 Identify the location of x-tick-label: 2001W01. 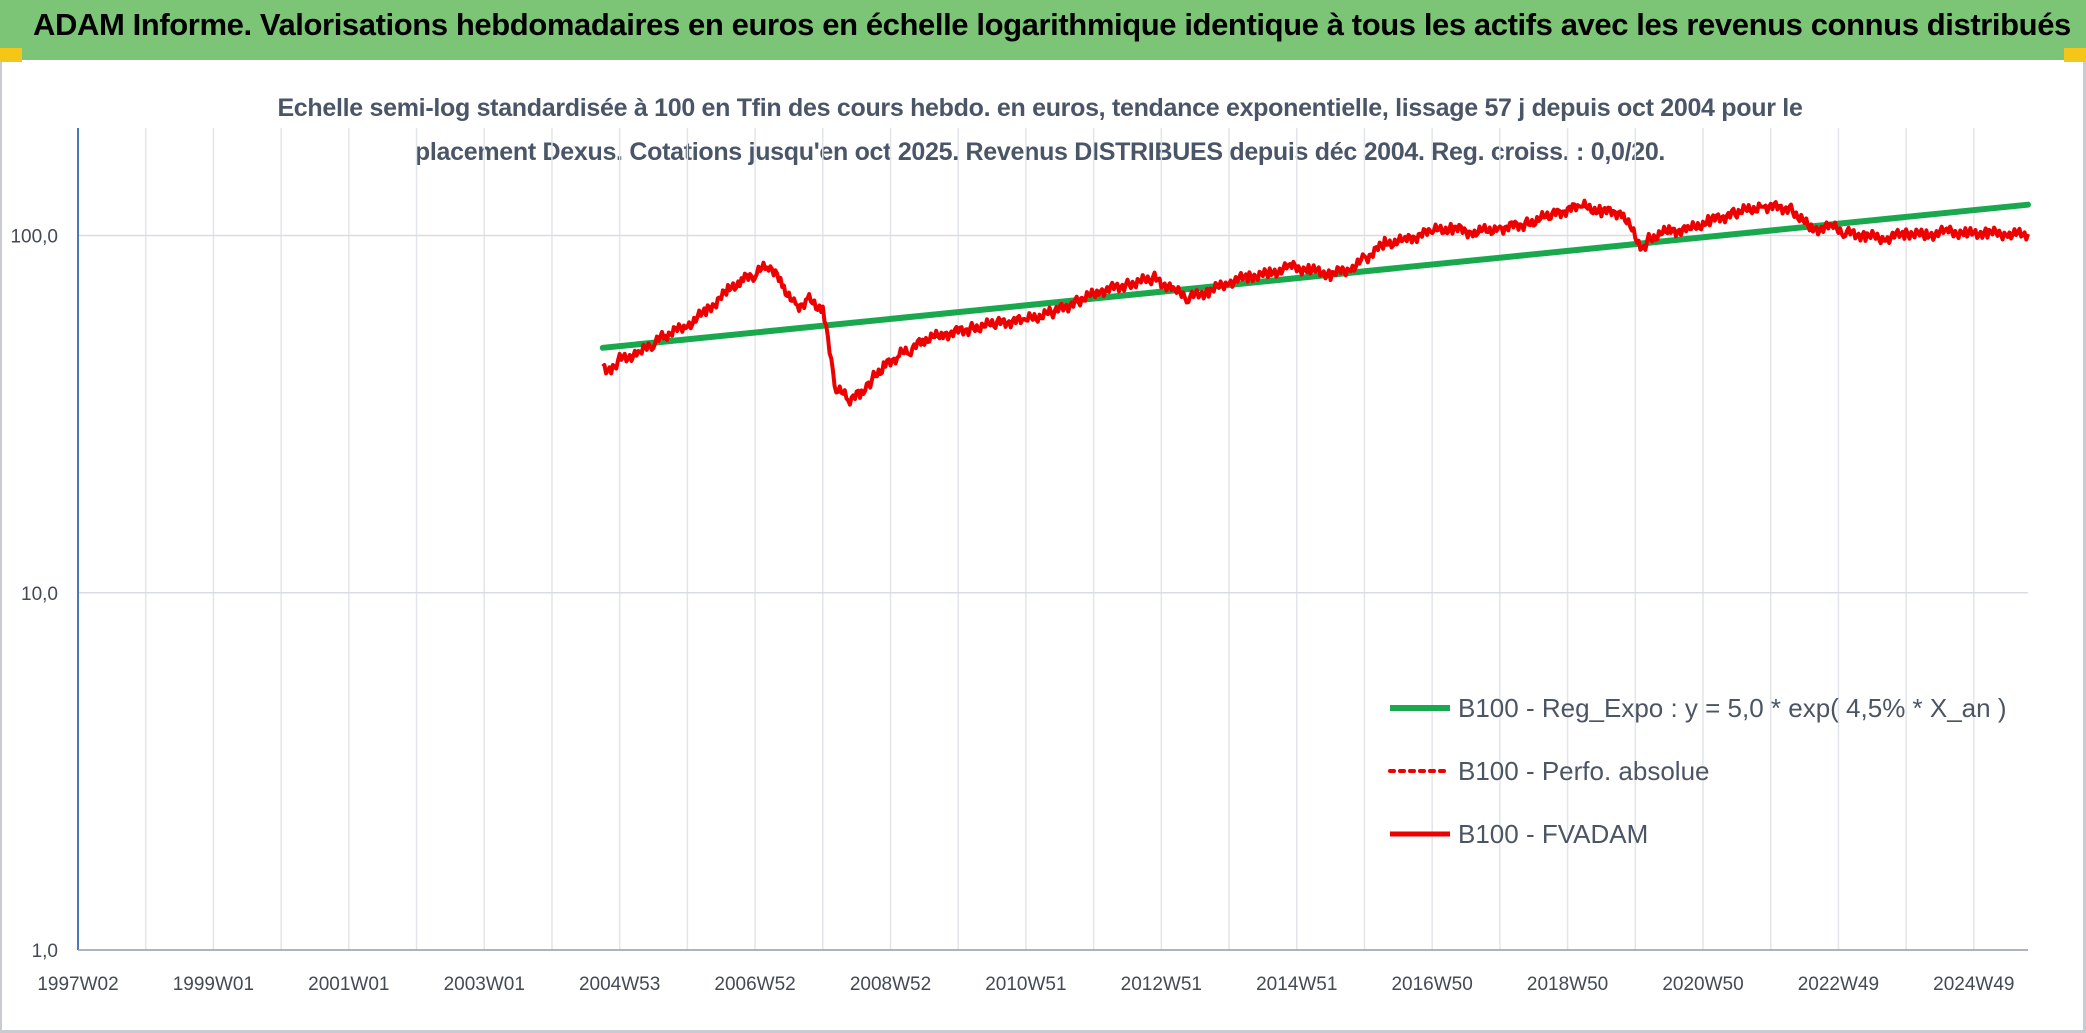
(348, 984).